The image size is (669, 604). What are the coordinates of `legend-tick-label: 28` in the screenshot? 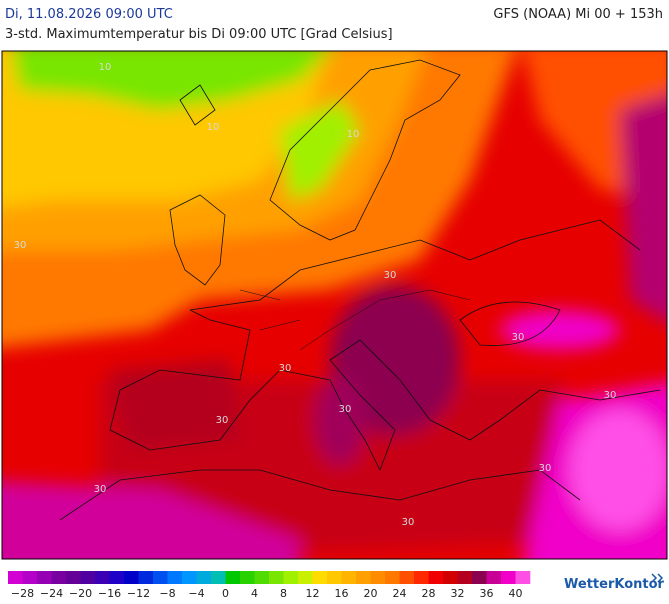 It's located at (429, 593).